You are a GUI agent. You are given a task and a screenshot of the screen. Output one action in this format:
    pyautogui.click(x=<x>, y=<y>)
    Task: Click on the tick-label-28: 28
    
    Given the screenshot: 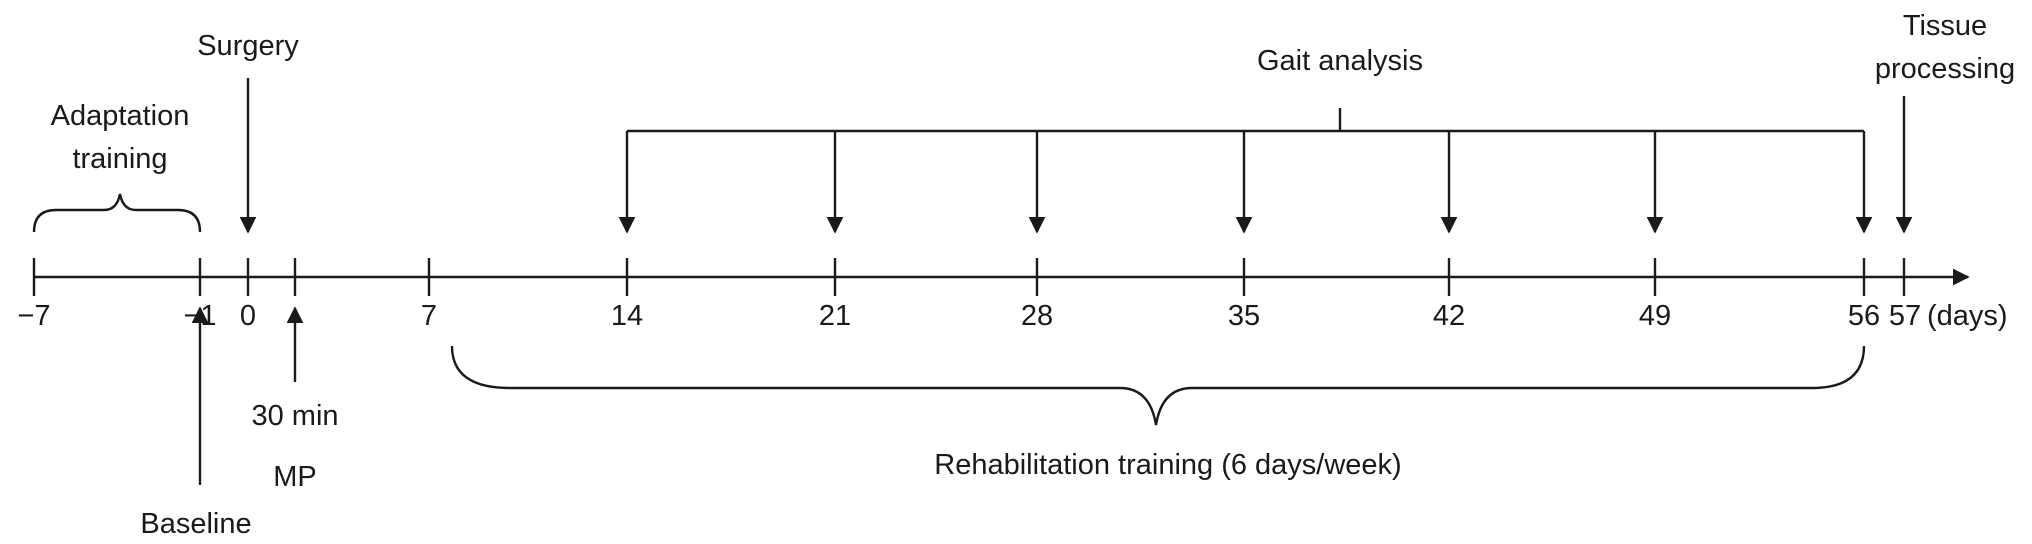 What is the action you would take?
    pyautogui.click(x=1037, y=316)
    